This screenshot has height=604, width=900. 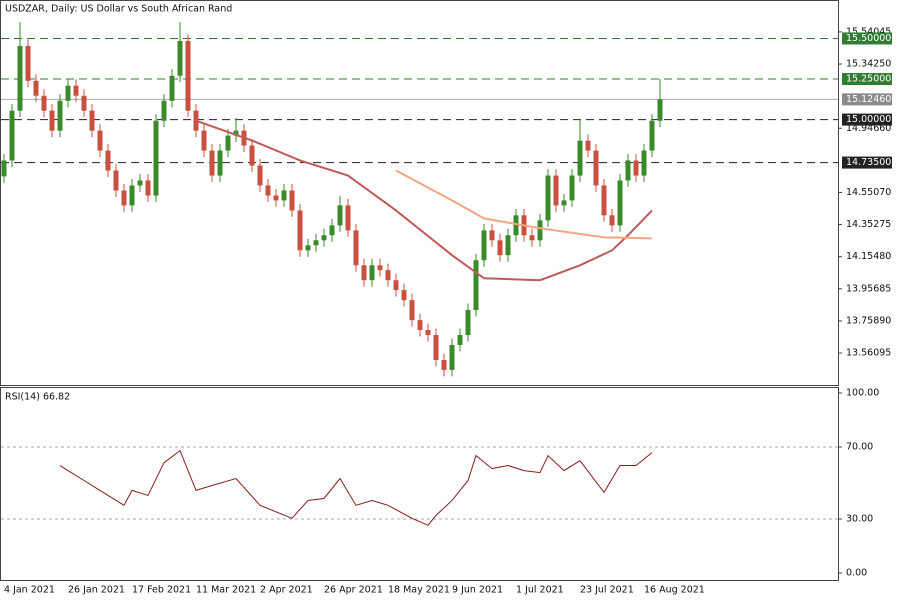 I want to click on rsi-line, so click(x=356, y=487).